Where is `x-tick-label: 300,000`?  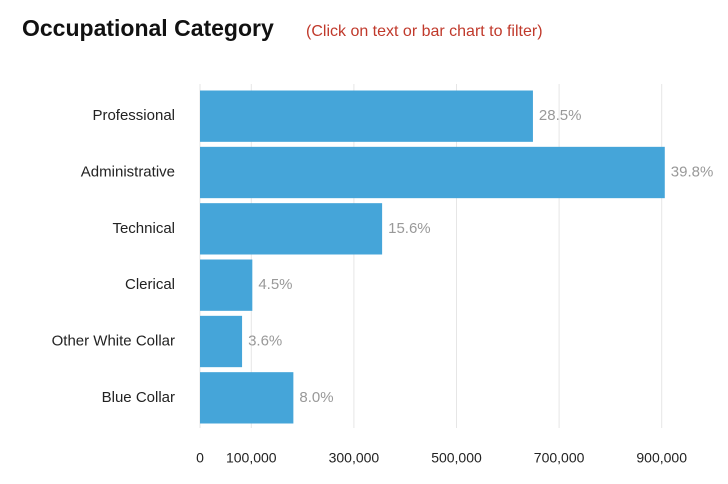
x-tick-label: 300,000 is located at coordinates (354, 458).